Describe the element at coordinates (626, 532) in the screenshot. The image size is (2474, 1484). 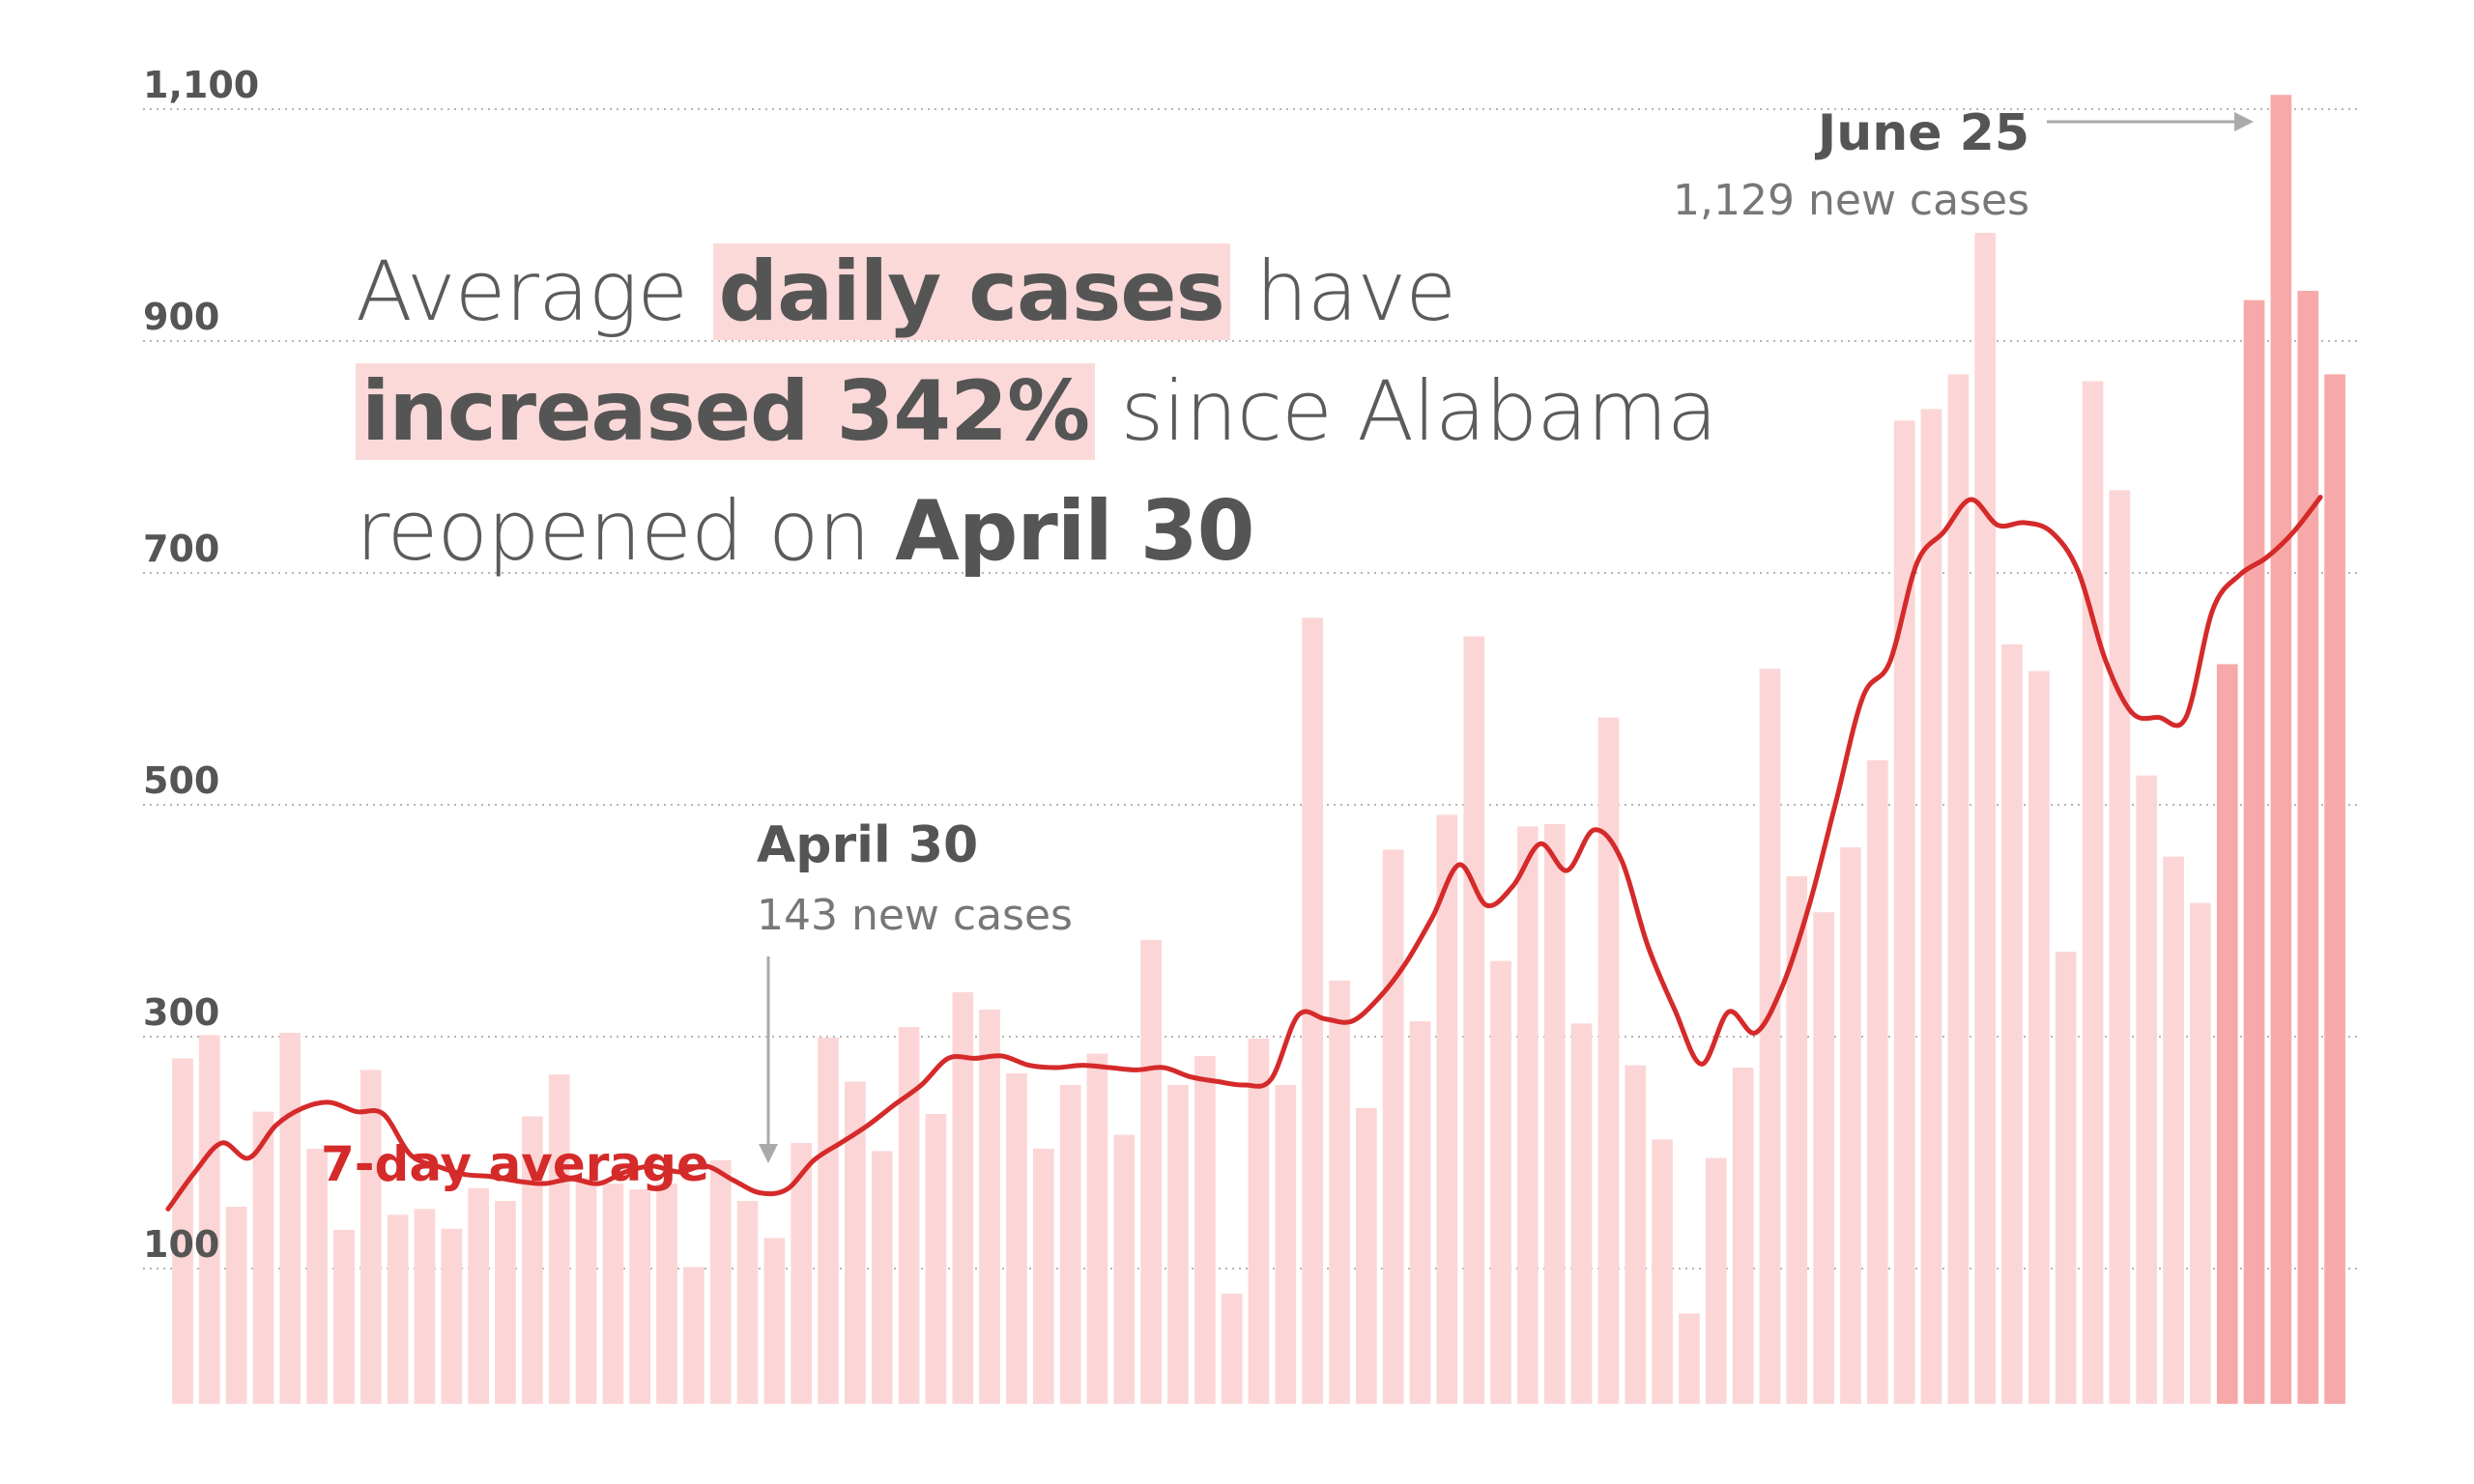
I see `headline-text-4: reopened on` at that location.